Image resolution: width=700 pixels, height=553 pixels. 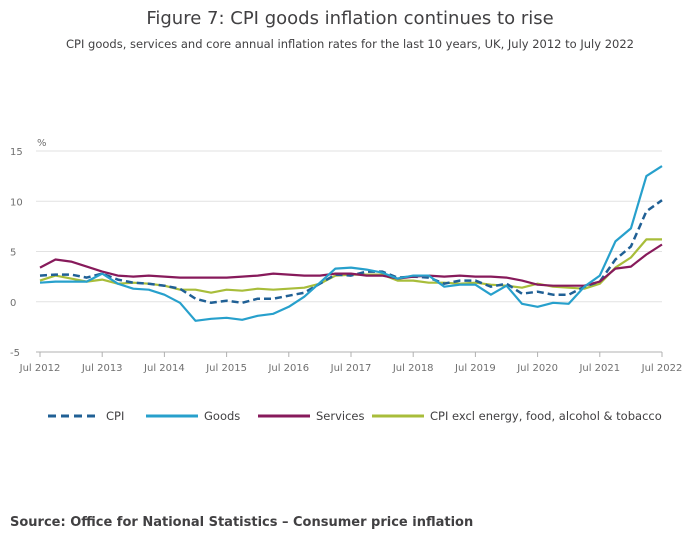 I want to click on x-tick-label: Jul 2014, so click(x=164, y=368).